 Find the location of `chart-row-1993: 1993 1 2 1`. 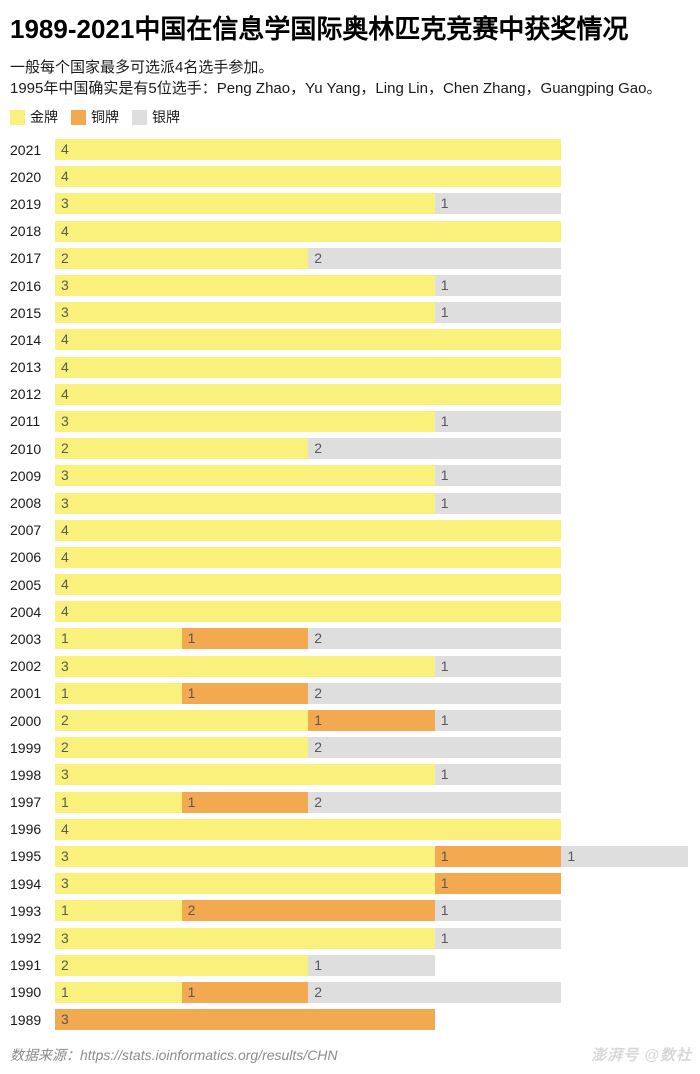

chart-row-1993: 1993 1 2 1 is located at coordinates (355, 910).